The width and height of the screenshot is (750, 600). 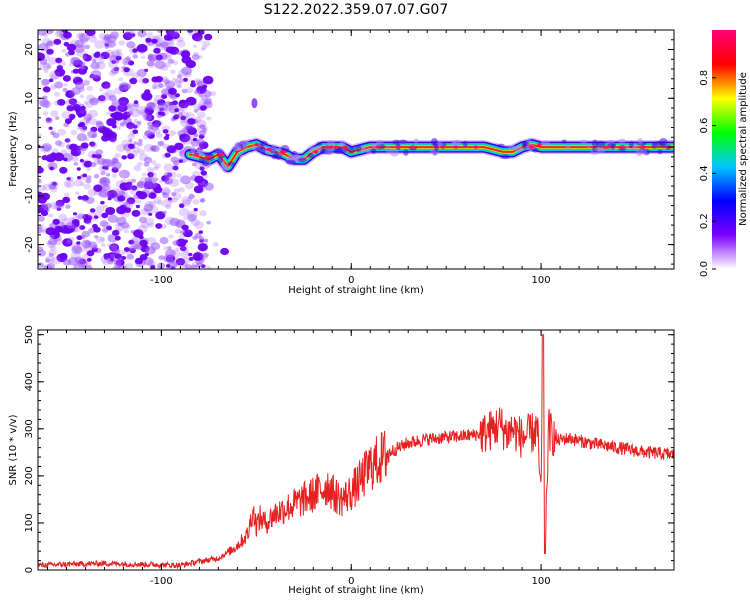 What do you see at coordinates (13, 149) in the screenshot?
I see `spectrogram-y-axis-label: Frequency (Hz)` at bounding box center [13, 149].